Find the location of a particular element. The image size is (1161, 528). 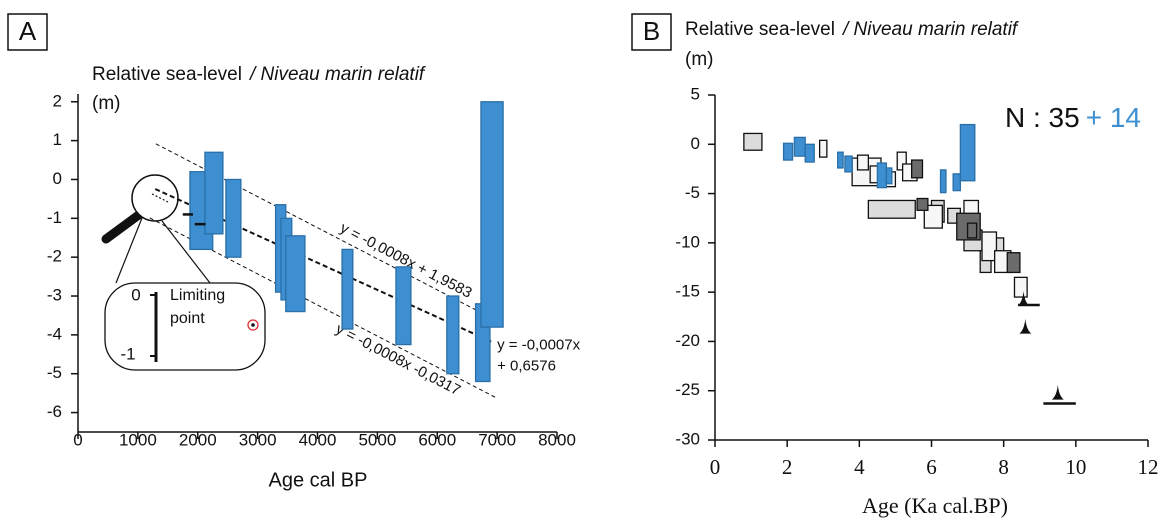

x-axis-label: Age cal BP is located at coordinates (318, 480).